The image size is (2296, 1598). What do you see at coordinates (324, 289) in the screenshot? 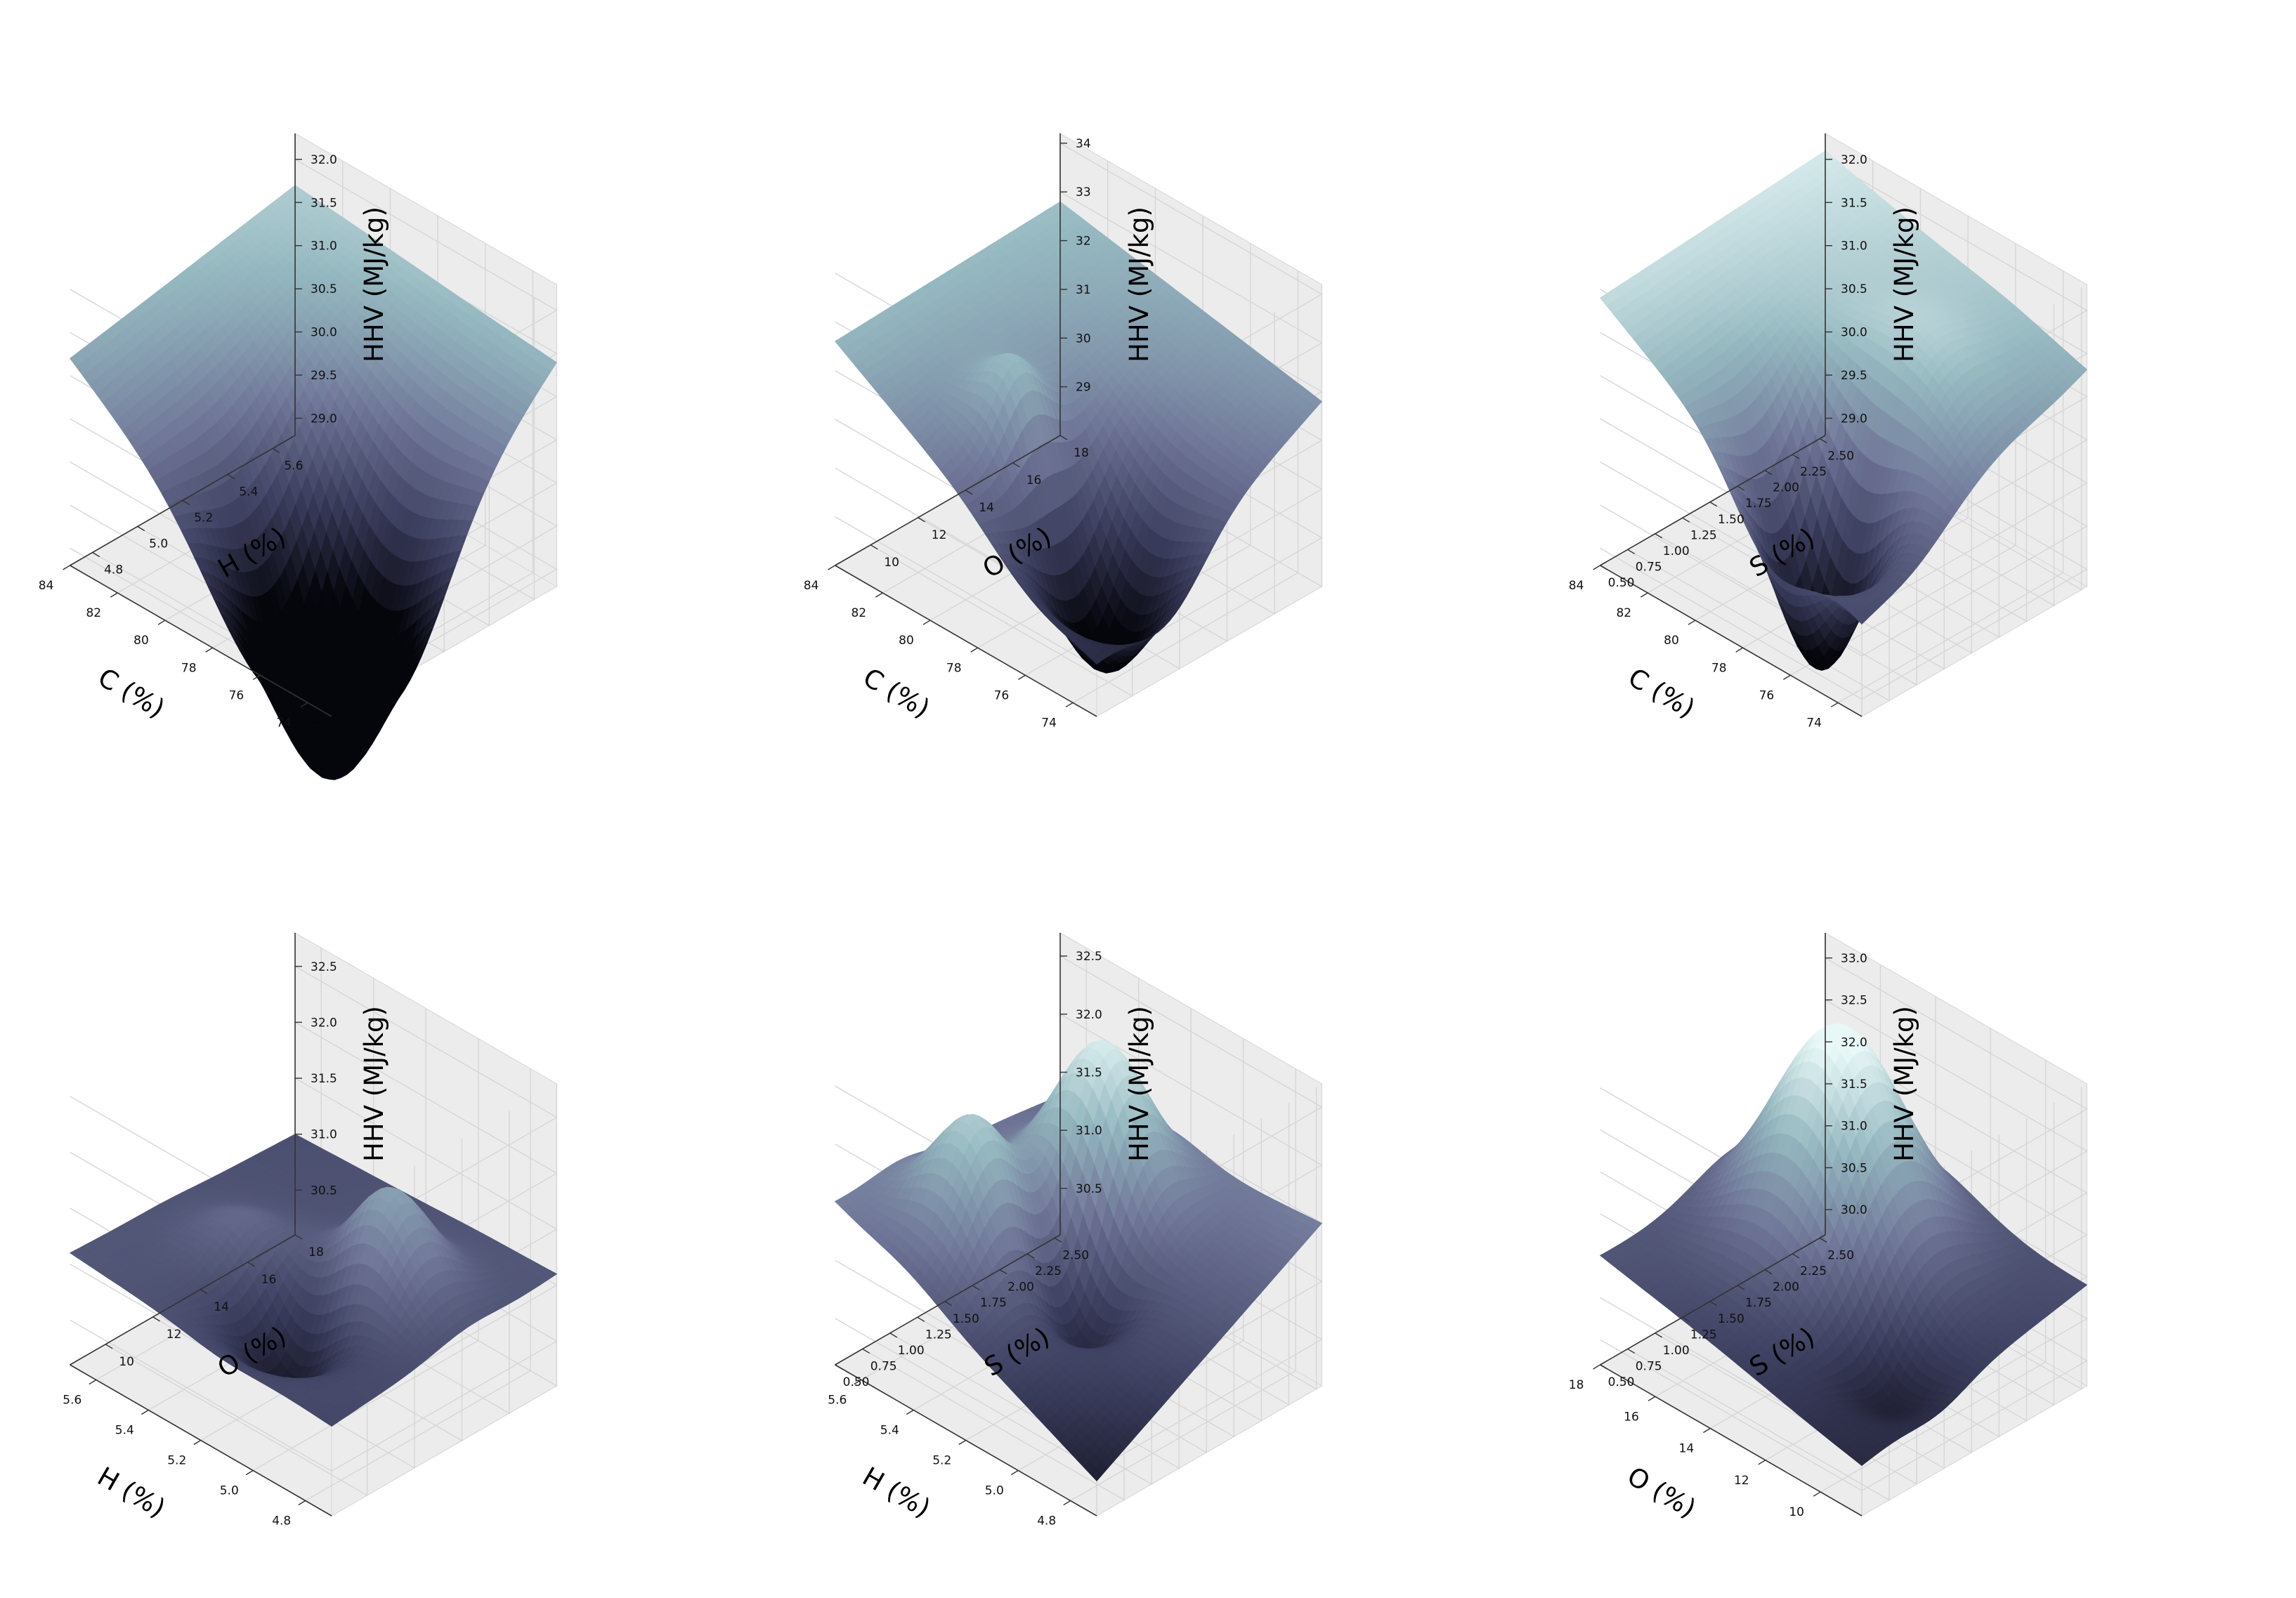
I see `z-tick-label: 30.5` at bounding box center [324, 289].